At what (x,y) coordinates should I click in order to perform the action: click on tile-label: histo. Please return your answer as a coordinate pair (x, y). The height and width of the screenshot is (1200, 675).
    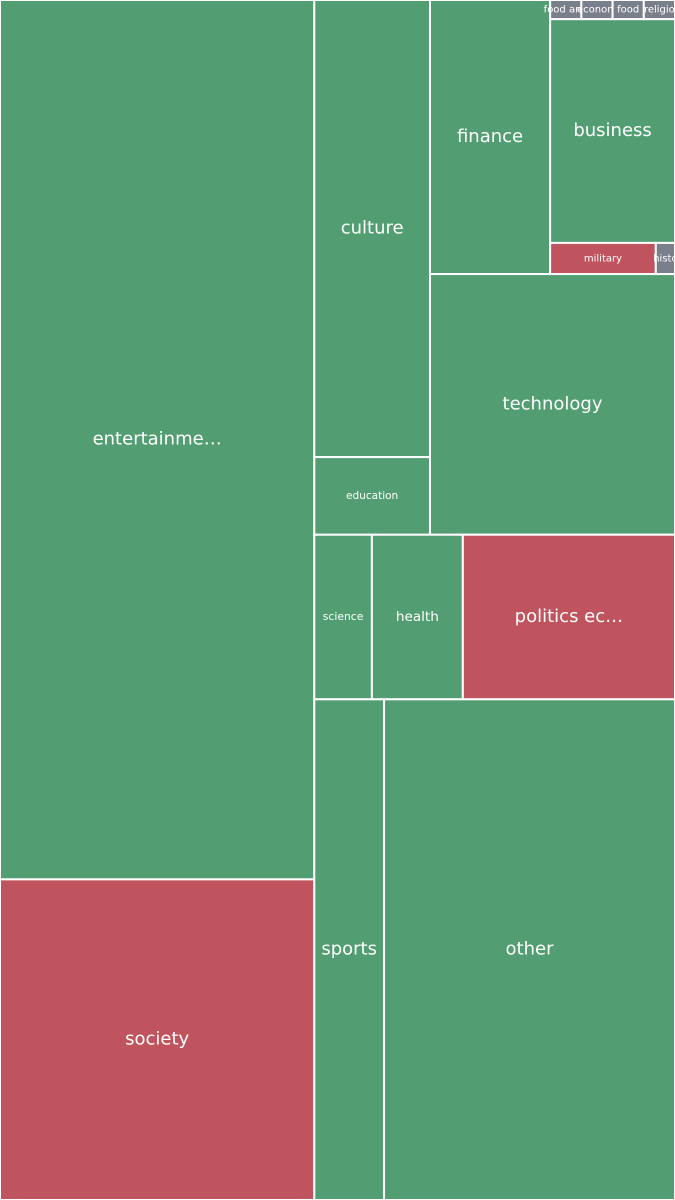
    Looking at the image, I should click on (664, 258).